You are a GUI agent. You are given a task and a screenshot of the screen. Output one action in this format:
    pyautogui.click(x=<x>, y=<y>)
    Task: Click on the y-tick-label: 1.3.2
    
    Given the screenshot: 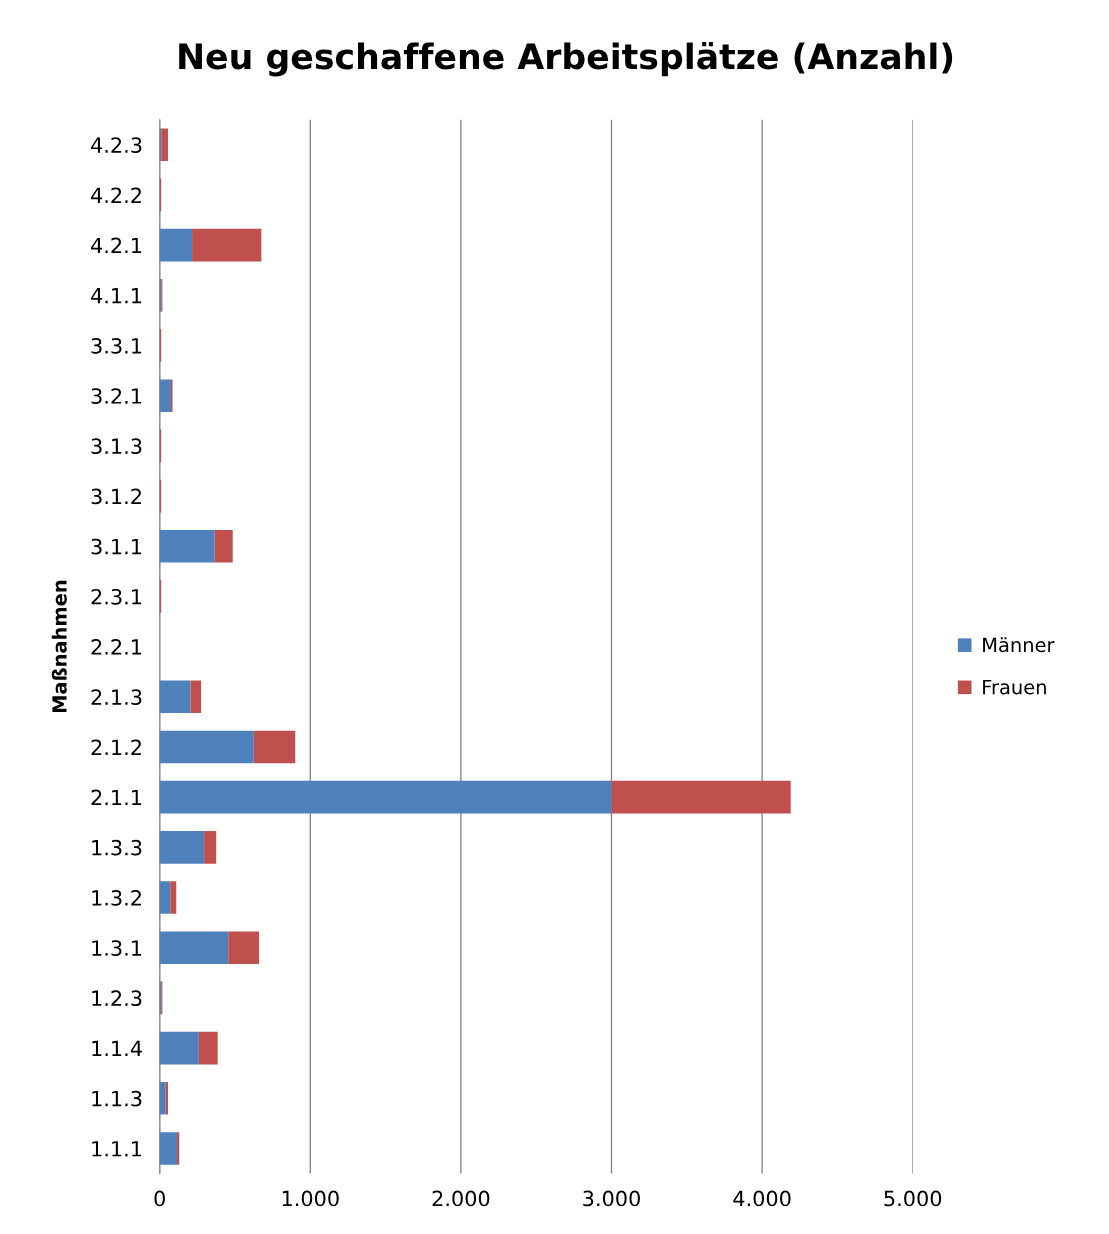 What is the action you would take?
    pyautogui.click(x=116, y=897)
    